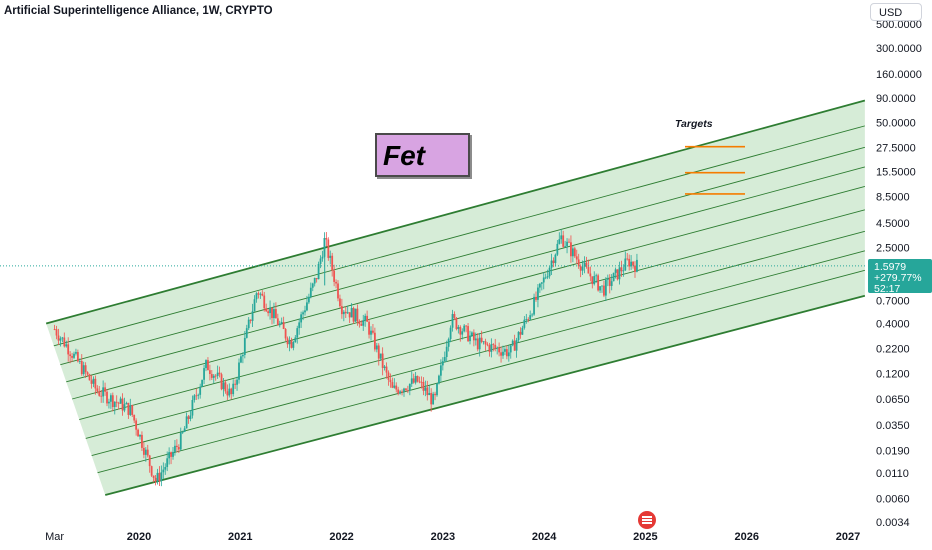 This screenshot has height=550, width=932. What do you see at coordinates (715, 170) in the screenshot?
I see `target-lines` at bounding box center [715, 170].